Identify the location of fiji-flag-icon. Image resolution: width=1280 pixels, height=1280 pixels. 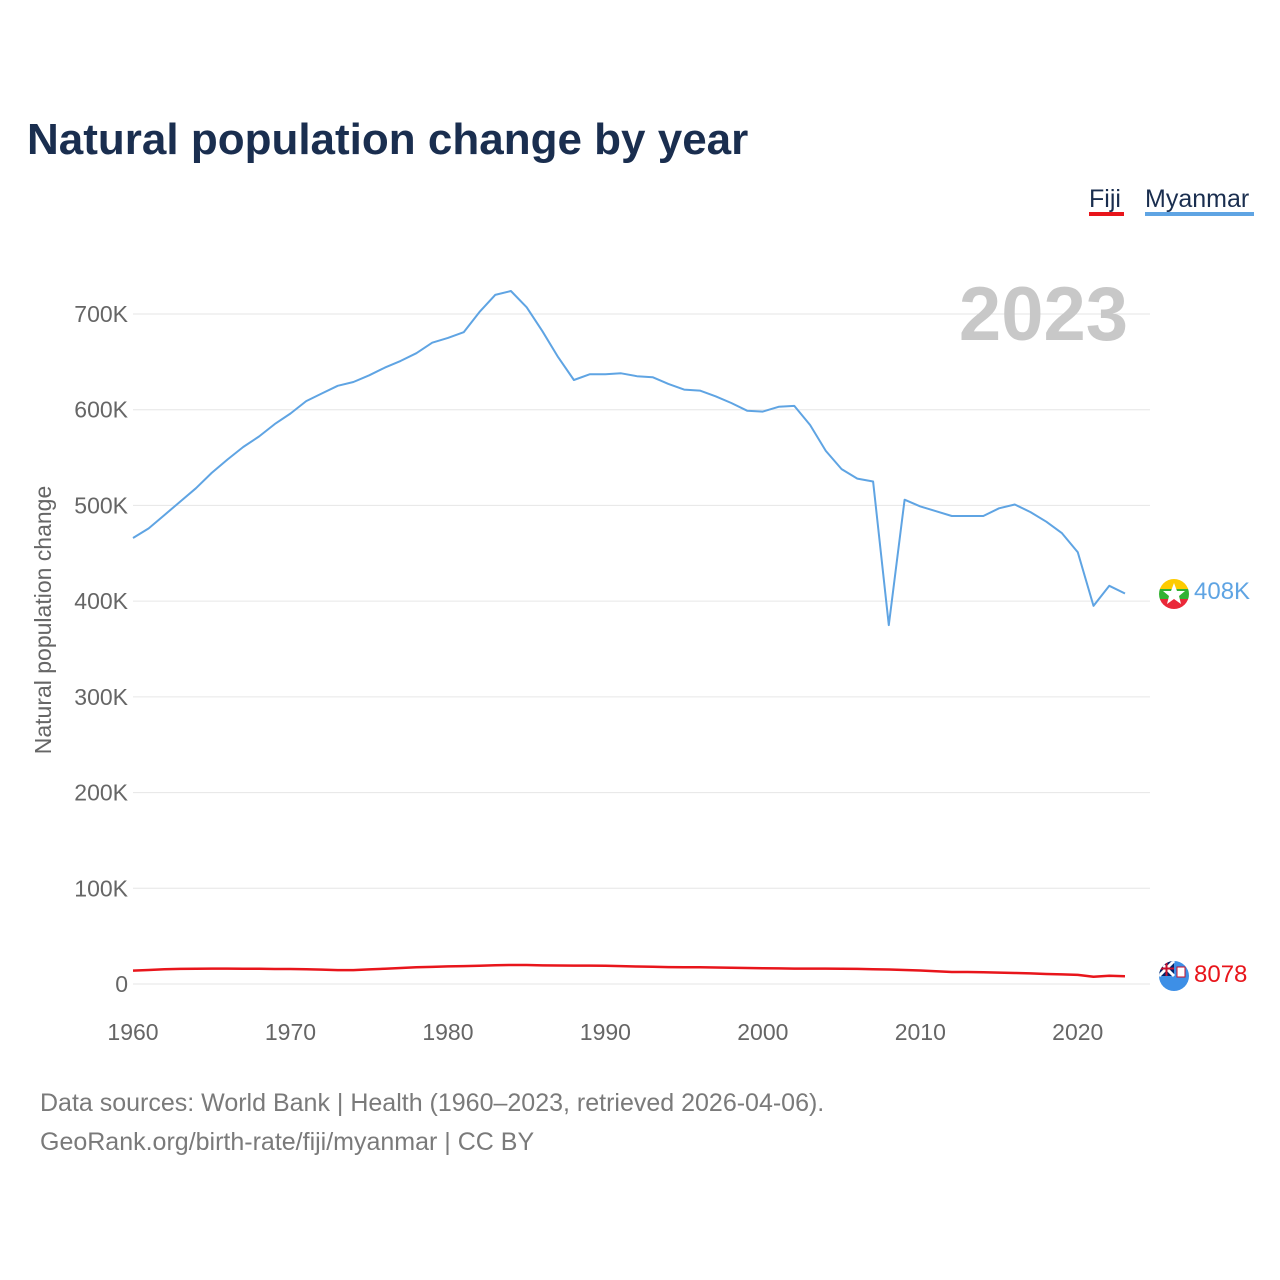
(1174, 976).